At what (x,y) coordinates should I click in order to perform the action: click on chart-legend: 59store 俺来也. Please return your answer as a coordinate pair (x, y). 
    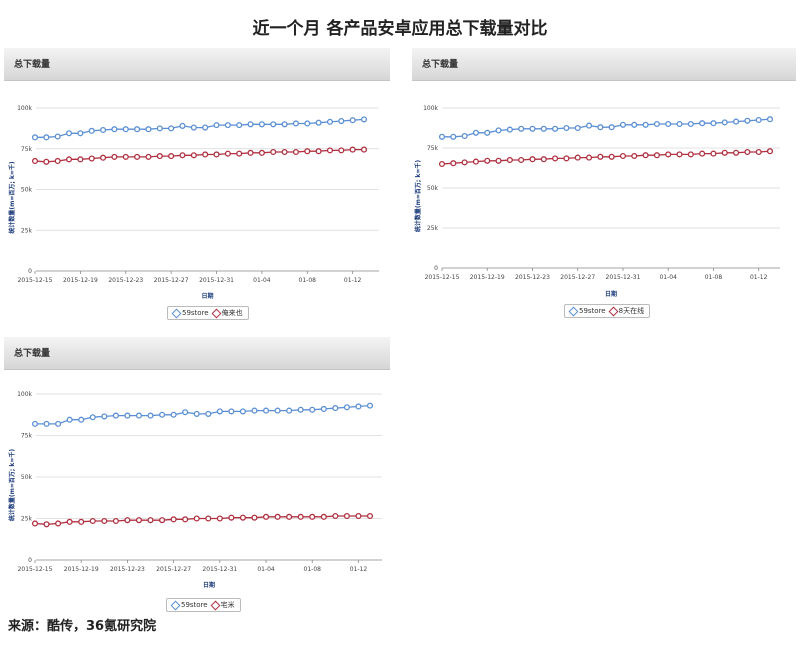
    Looking at the image, I should click on (208, 313).